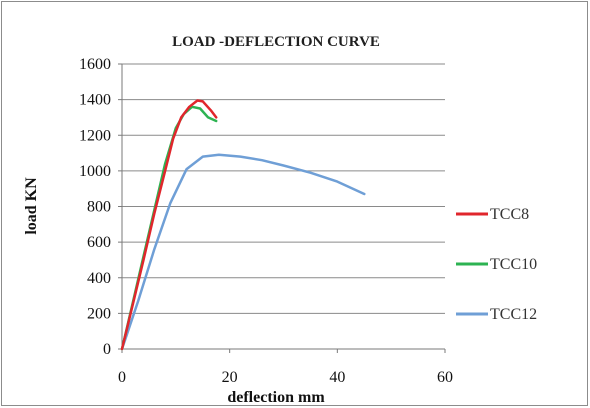 Image resolution: width=590 pixels, height=408 pixels. I want to click on series-line-tcc10, so click(169, 228).